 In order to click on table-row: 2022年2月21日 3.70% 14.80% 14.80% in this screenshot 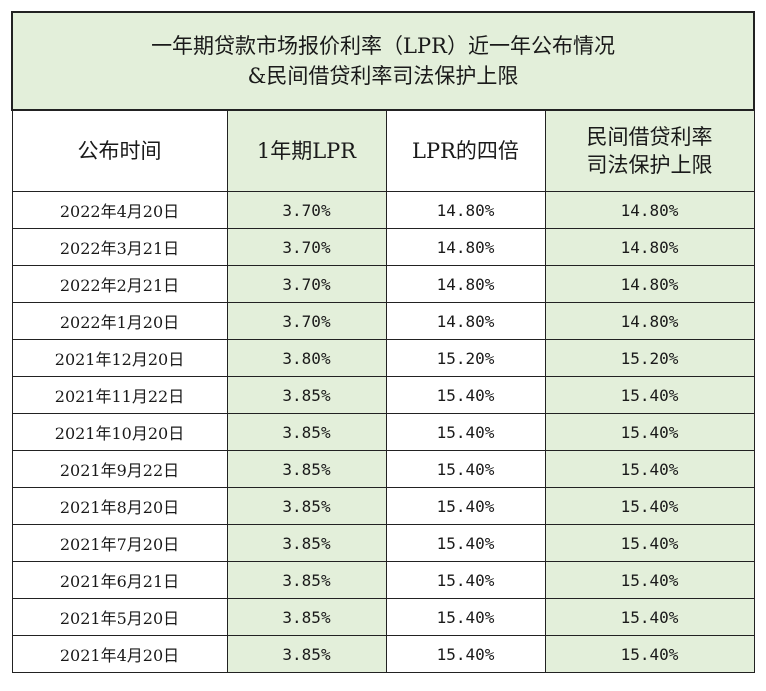, I will do `click(383, 284)`.